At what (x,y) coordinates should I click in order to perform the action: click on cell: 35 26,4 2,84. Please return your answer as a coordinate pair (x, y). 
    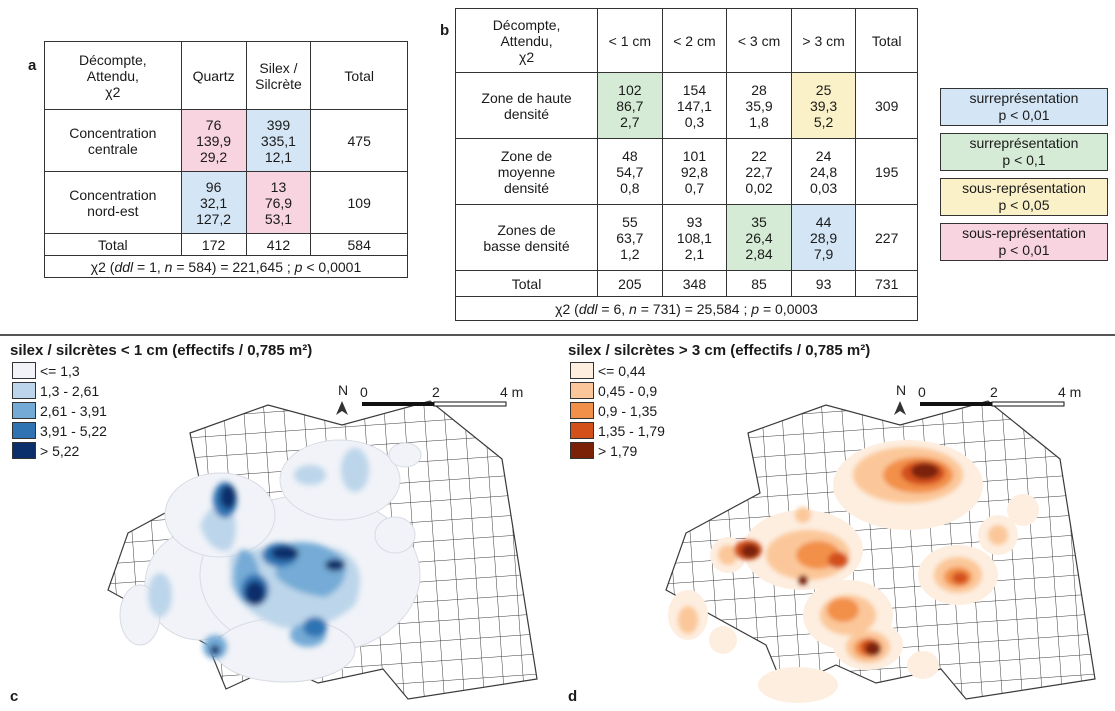
    Looking at the image, I should click on (759, 237).